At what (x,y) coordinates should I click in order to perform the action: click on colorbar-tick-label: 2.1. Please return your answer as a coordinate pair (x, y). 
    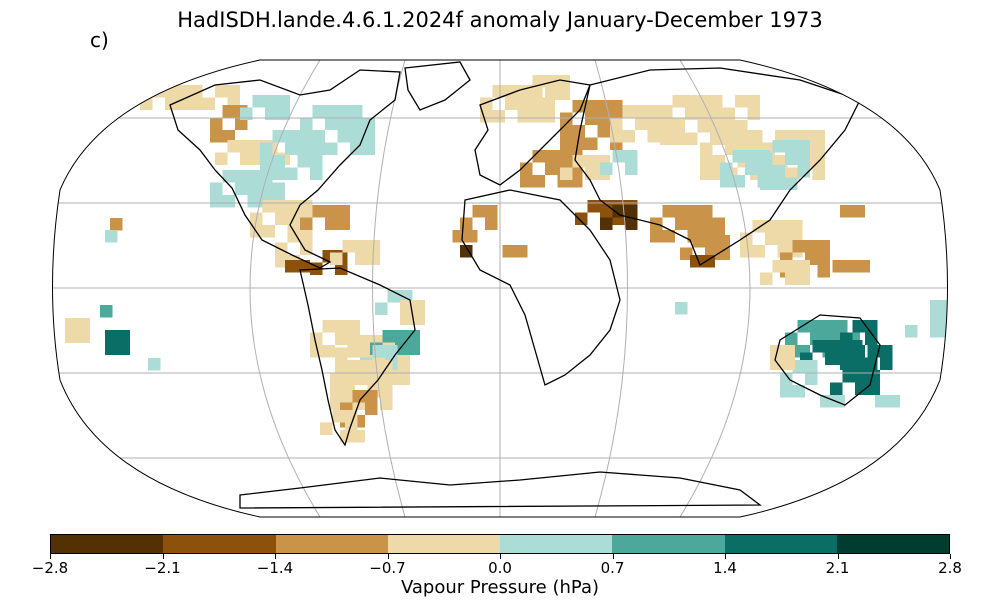
    Looking at the image, I should click on (837, 568).